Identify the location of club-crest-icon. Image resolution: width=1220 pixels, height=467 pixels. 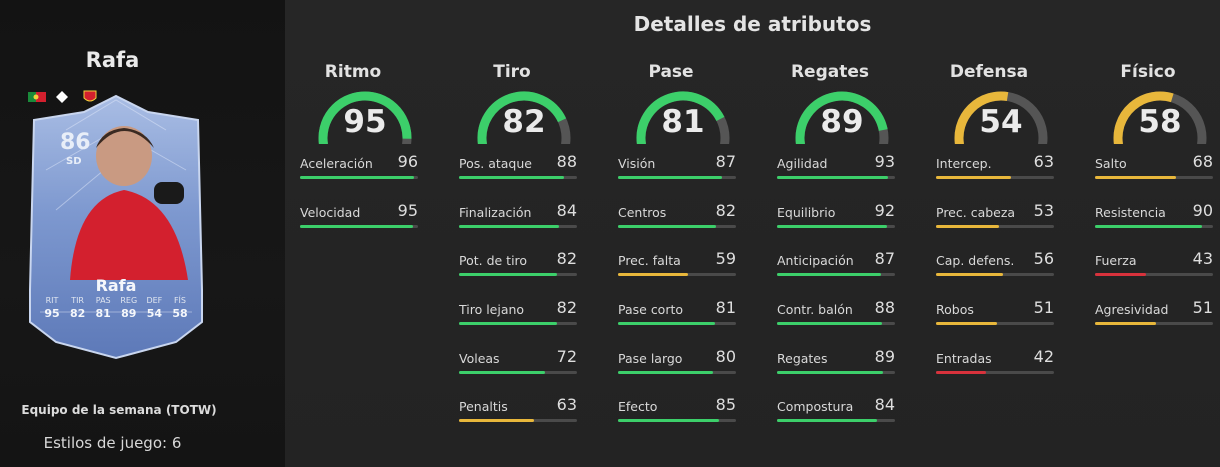
(90, 96).